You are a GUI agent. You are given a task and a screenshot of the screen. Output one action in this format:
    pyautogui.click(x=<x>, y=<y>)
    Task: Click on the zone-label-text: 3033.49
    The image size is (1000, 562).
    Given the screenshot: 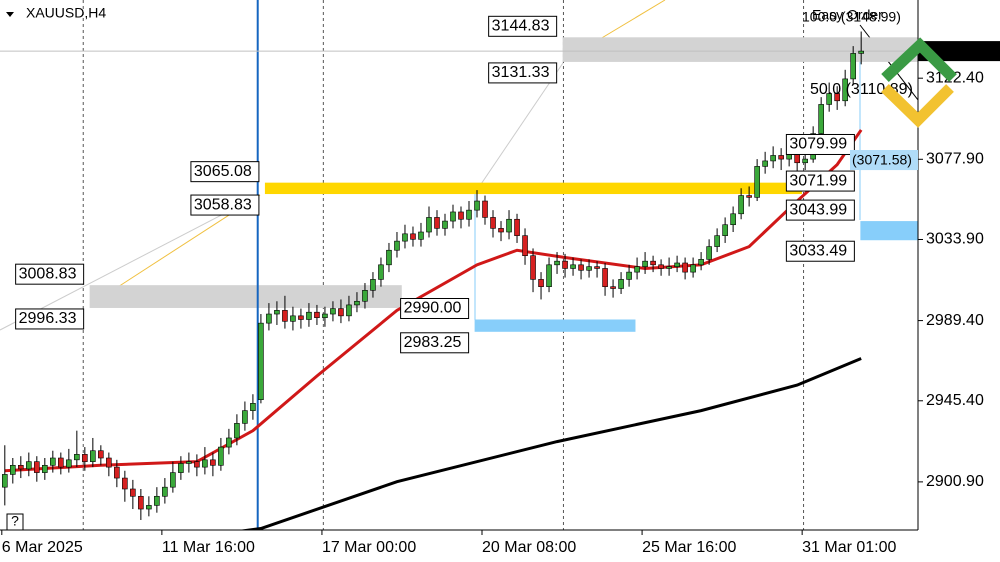 What is the action you would take?
    pyautogui.click(x=818, y=250)
    